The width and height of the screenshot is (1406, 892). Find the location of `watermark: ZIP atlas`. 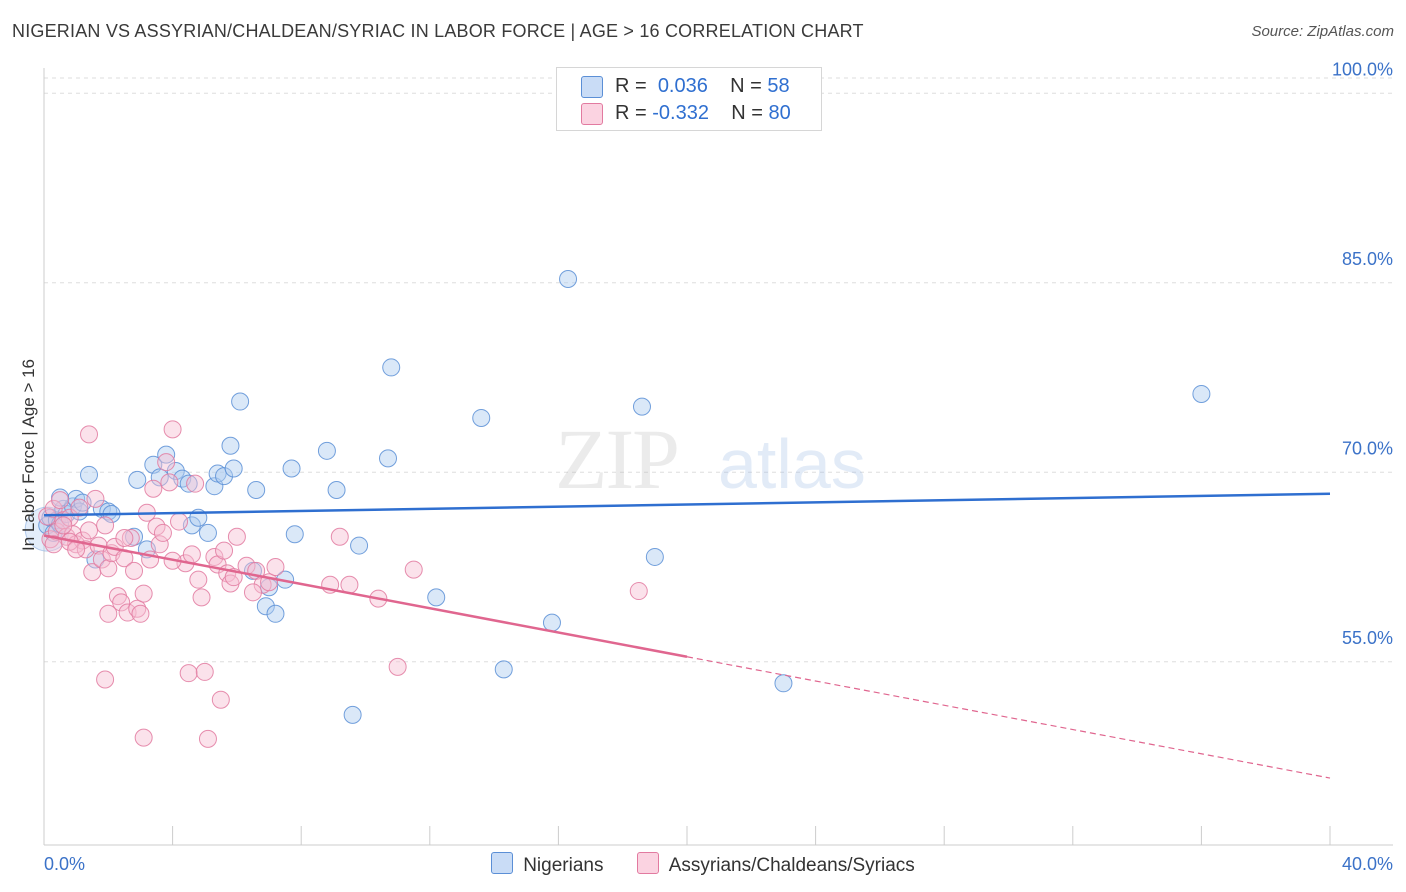

watermark: ZIP atlas is located at coordinates (710, 459).